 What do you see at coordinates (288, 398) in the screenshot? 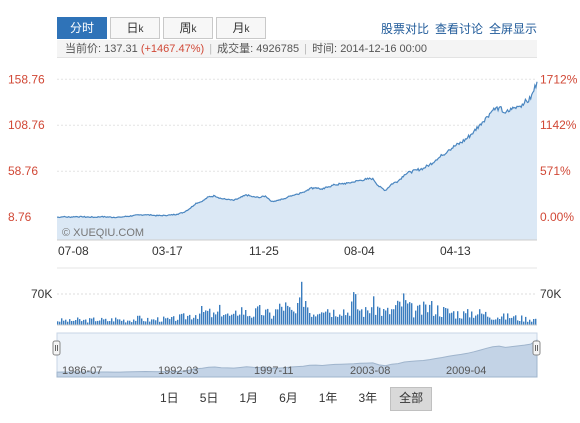
I see `period-6m: 6月` at bounding box center [288, 398].